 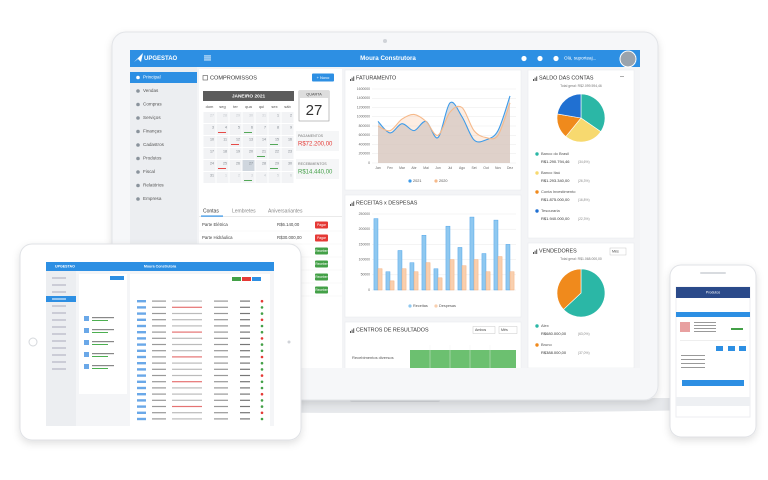 I want to click on calendar-day: 15, so click(x=277, y=139).